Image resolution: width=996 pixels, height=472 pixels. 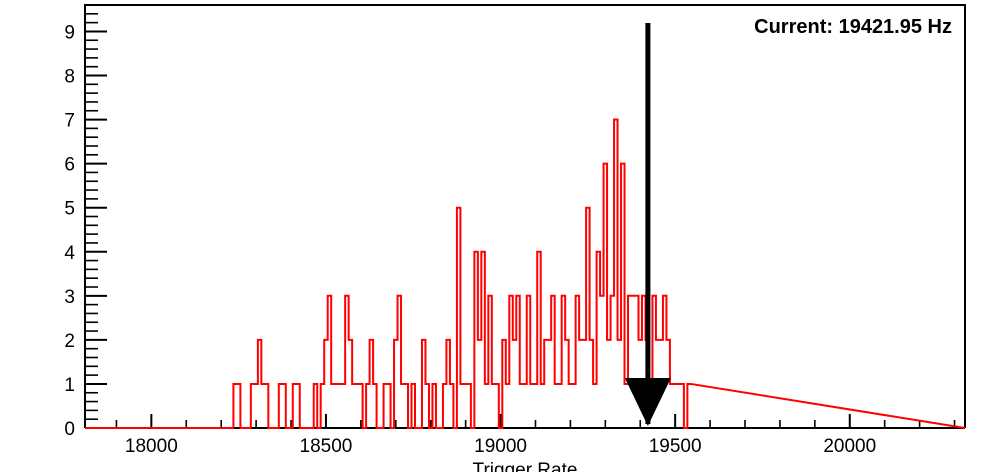 I want to click on current-rate-label: Current: 19421.95 Hz, so click(x=853, y=27).